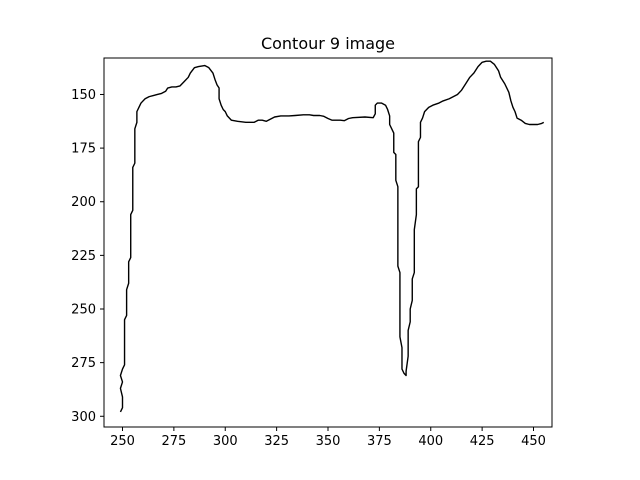 The image size is (640, 480). Describe the element at coordinates (122, 441) in the screenshot. I see `x-tick-label: 250` at that location.